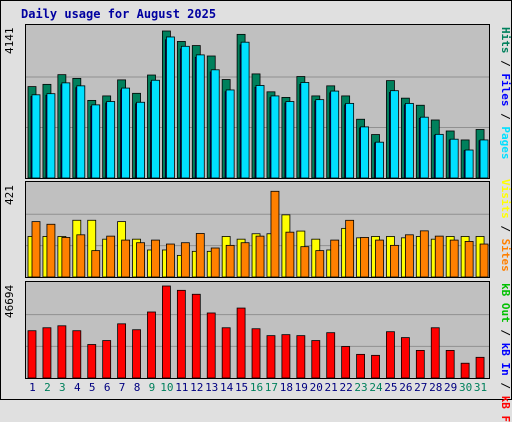 The height and width of the screenshot is (422, 512). Describe the element at coordinates (376, 387) in the screenshot. I see `day-tick-label: 24` at that location.